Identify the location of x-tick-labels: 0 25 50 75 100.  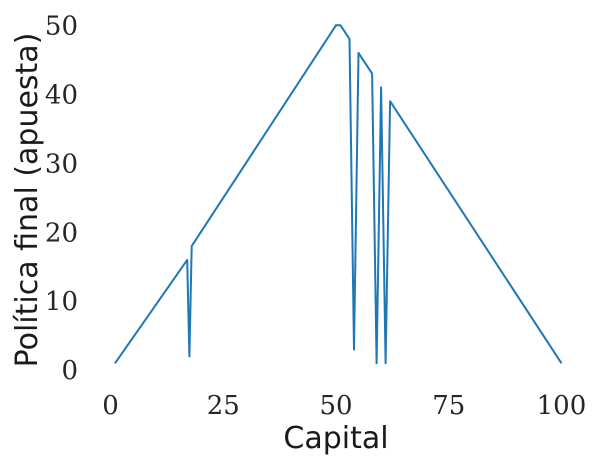
(344, 406).